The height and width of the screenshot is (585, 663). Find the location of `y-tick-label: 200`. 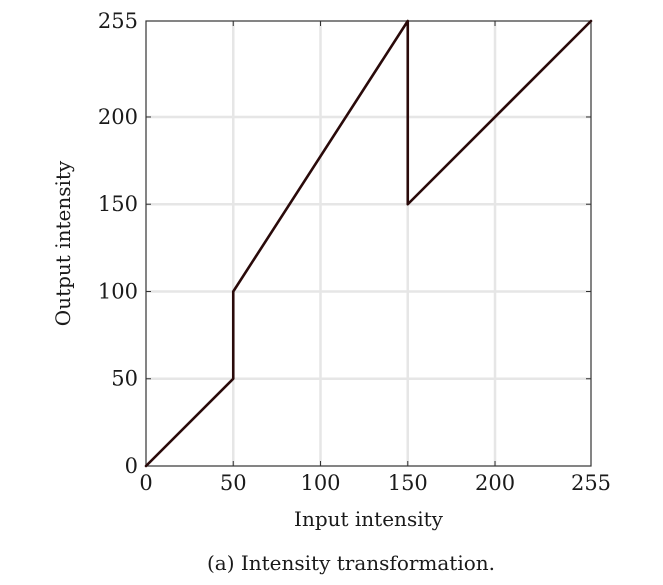

y-tick-label: 200 is located at coordinates (118, 117).